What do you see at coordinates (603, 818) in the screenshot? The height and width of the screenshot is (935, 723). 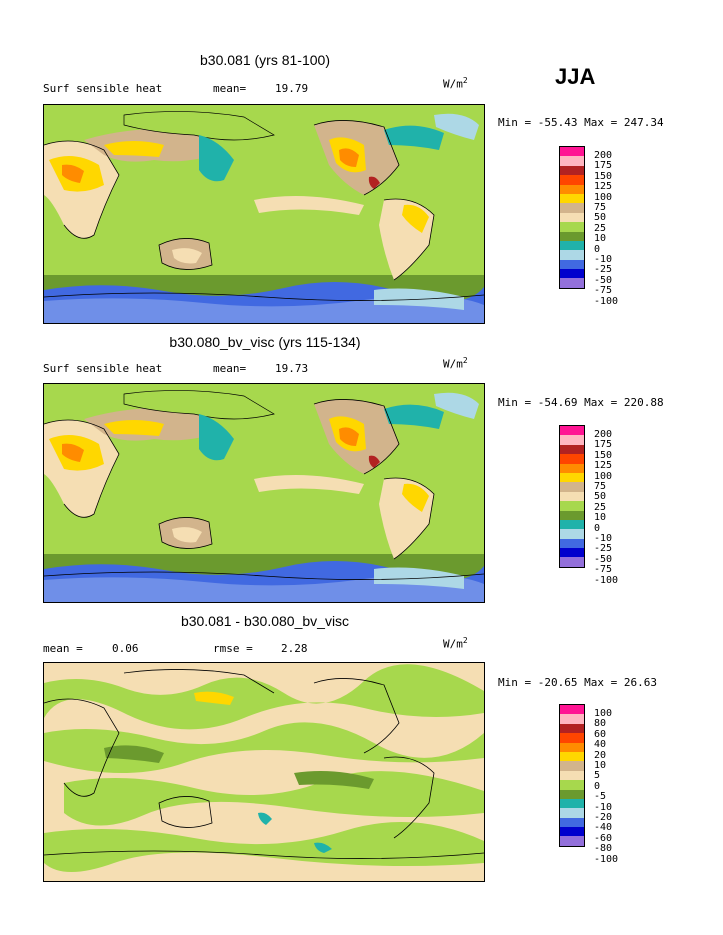 I see `colorbar-tick-label: -20` at bounding box center [603, 818].